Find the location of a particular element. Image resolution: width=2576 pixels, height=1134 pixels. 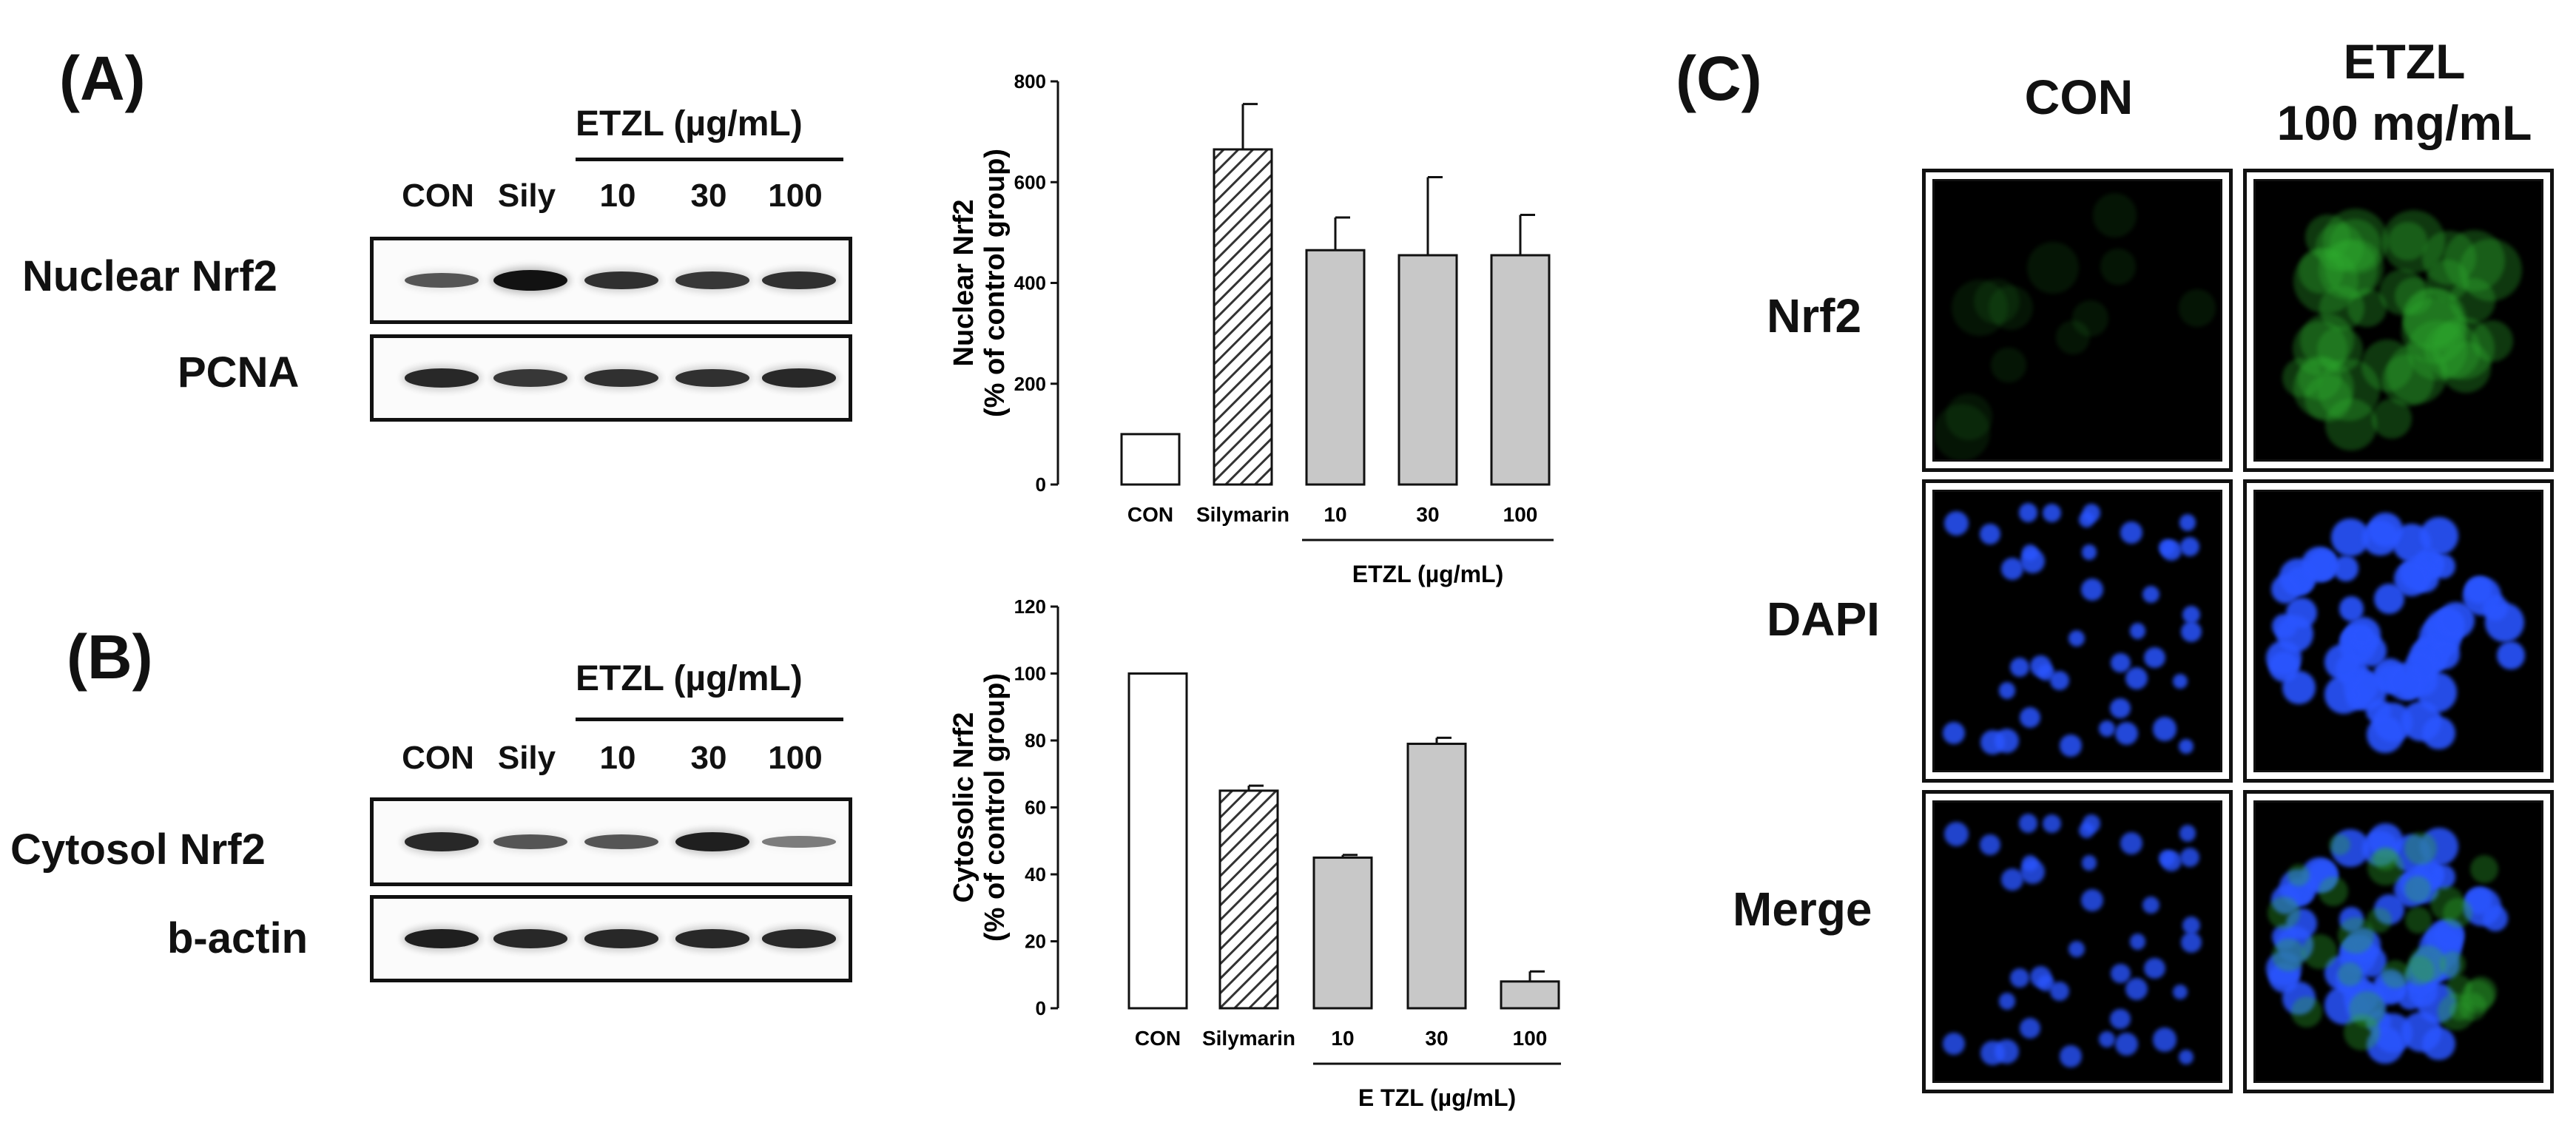

y-axis-title-line: Nuclear Nrf2 is located at coordinates (964, 283).